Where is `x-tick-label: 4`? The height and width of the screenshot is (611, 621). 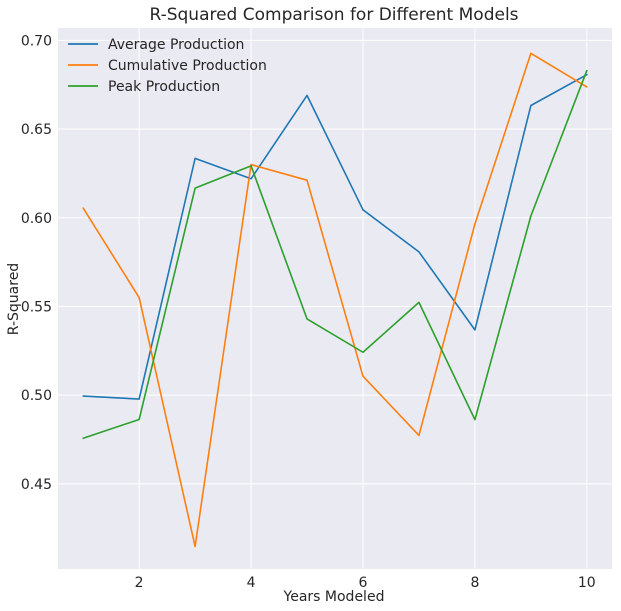 x-tick-label: 4 is located at coordinates (251, 583).